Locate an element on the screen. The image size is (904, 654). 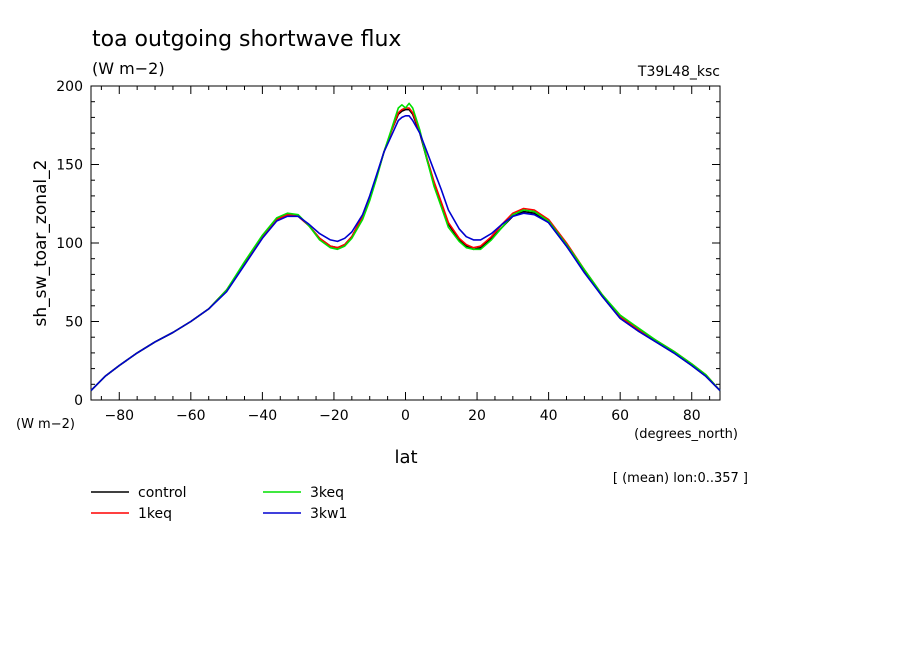
x-axis-label: lat is located at coordinates (405, 457).